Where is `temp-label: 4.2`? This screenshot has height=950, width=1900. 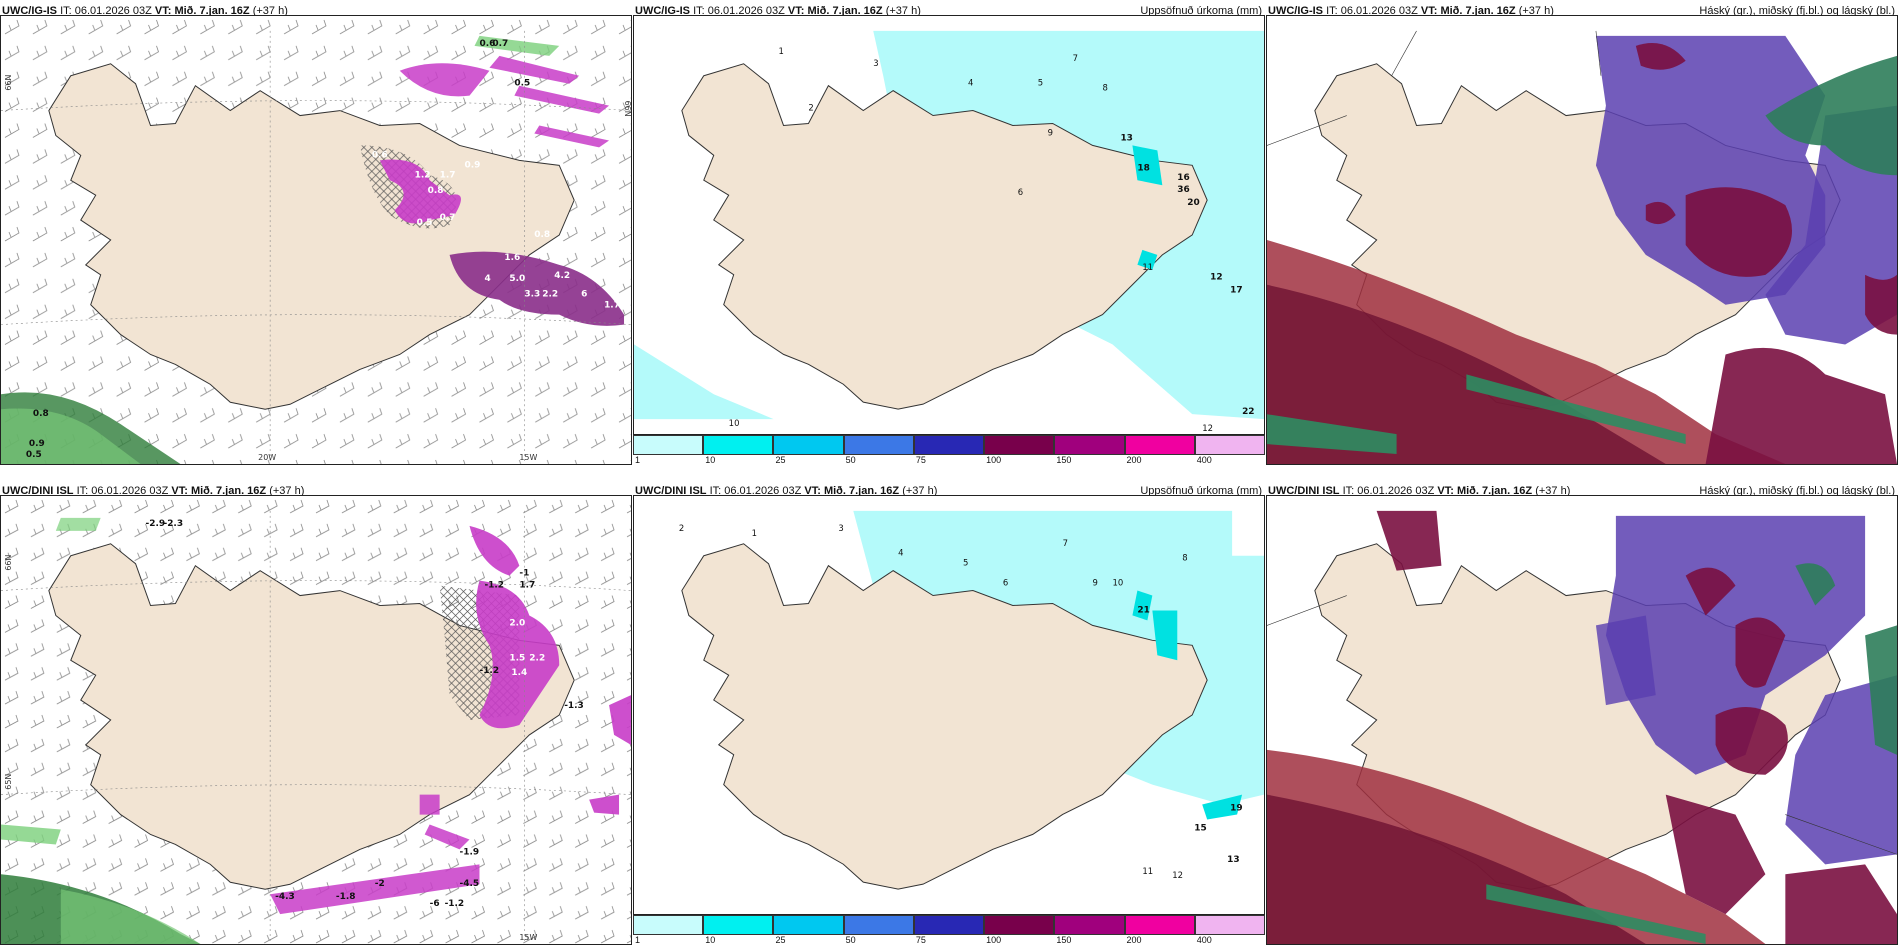 temp-label: 4.2 is located at coordinates (562, 276).